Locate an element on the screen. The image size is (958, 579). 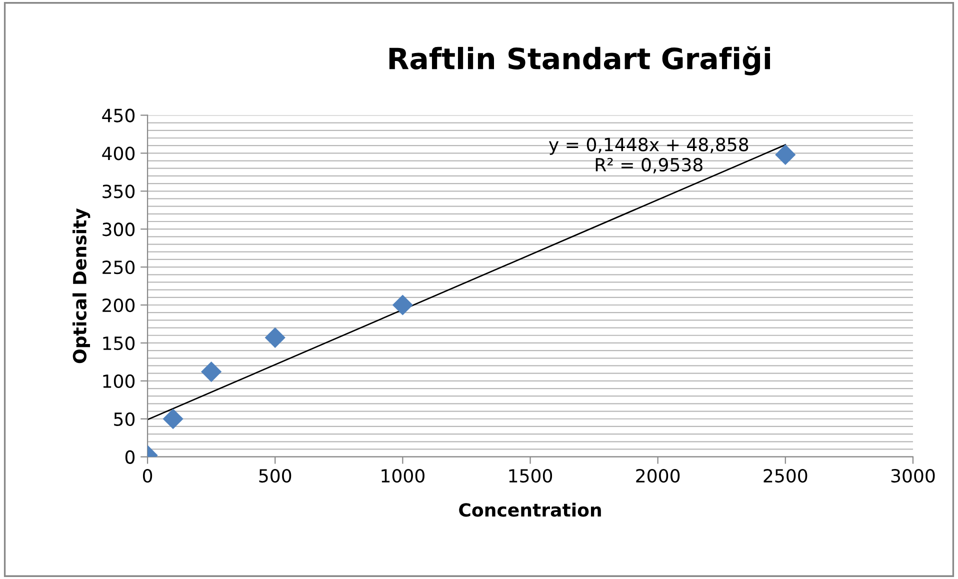
y-tick-label: 350 is located at coordinates (118, 191).